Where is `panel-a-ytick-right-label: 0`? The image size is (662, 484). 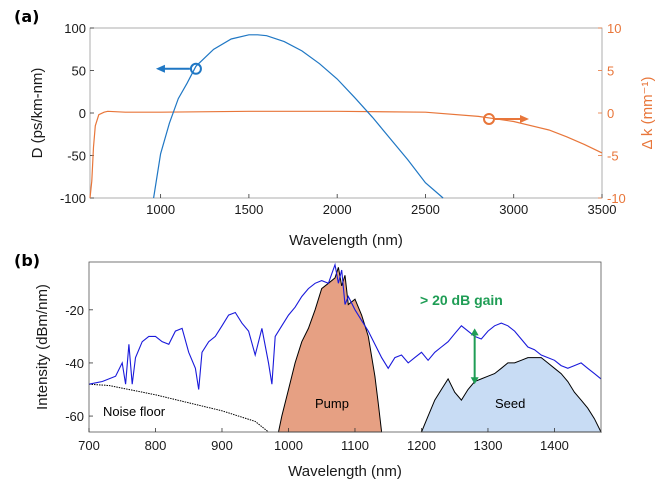
panel-a-ytick-right-label: 0 is located at coordinates (610, 113).